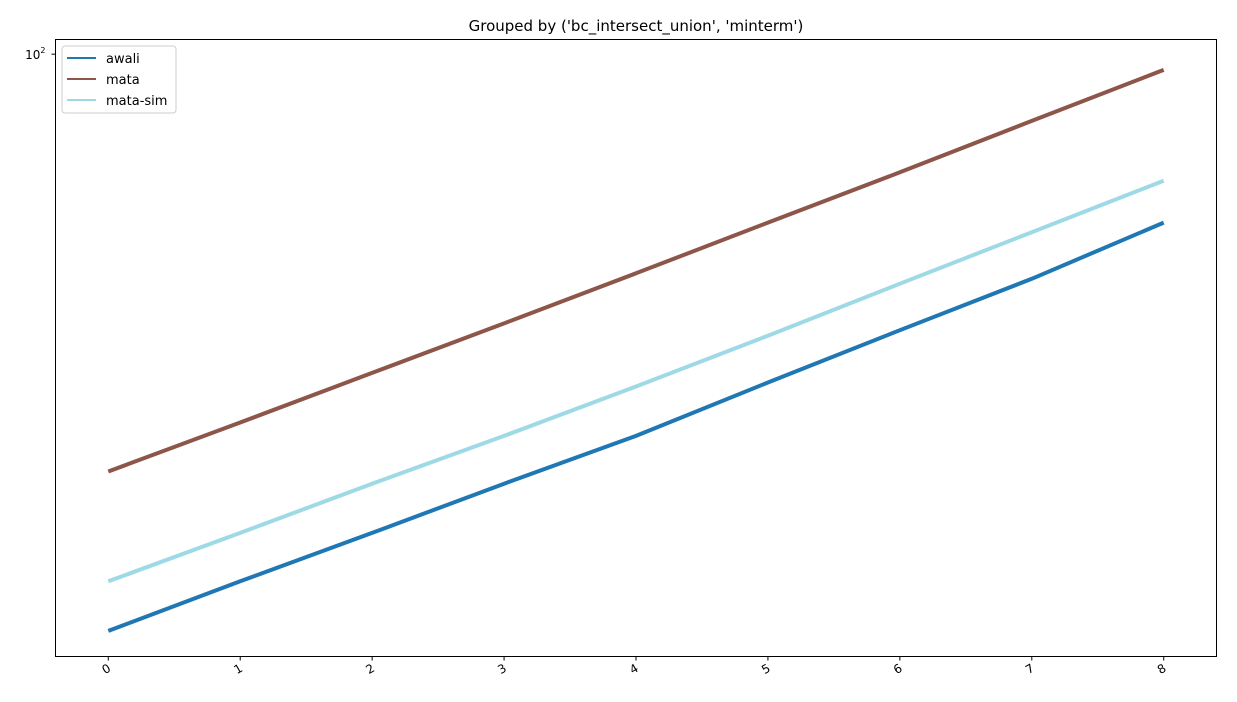  I want to click on x-tick-label: 6, so click(898, 669).